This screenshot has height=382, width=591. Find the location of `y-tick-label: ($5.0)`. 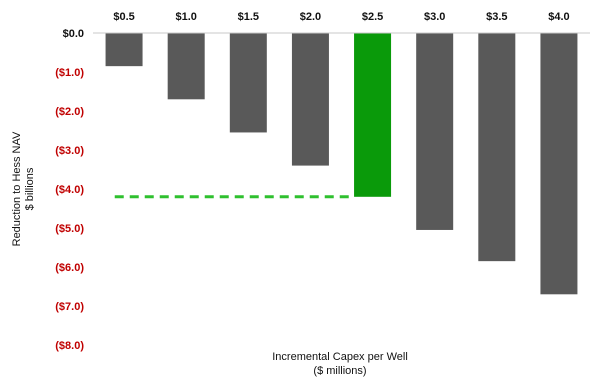

y-tick-label: ($5.0) is located at coordinates (69, 229).